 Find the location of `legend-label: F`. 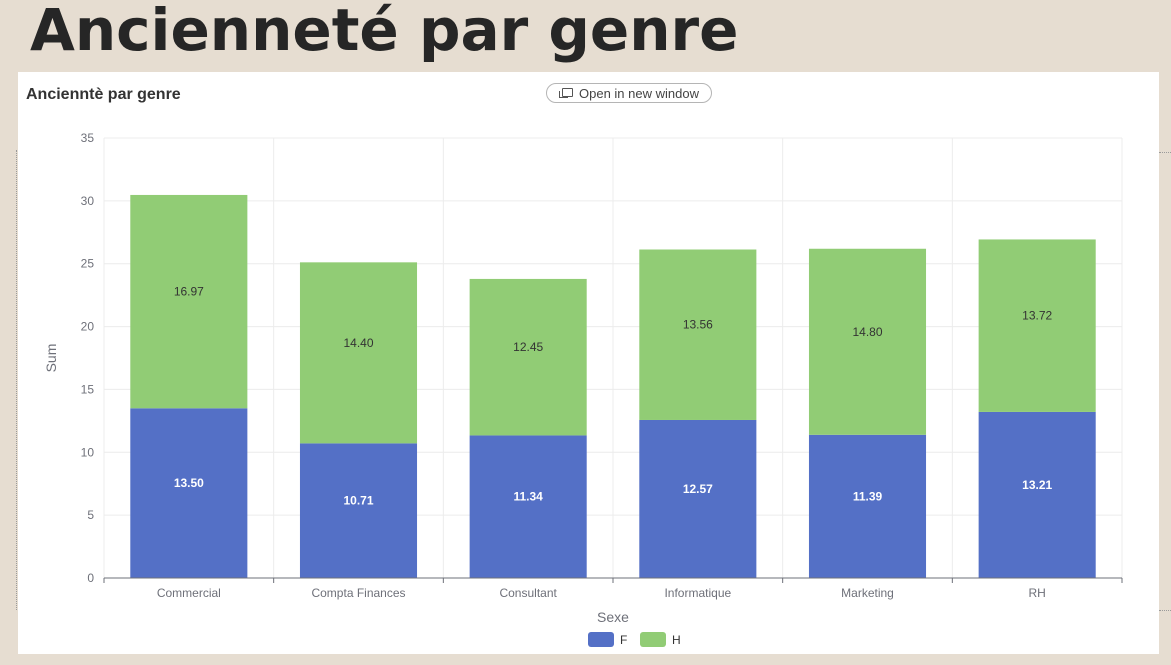

legend-label: F is located at coordinates (623, 640).